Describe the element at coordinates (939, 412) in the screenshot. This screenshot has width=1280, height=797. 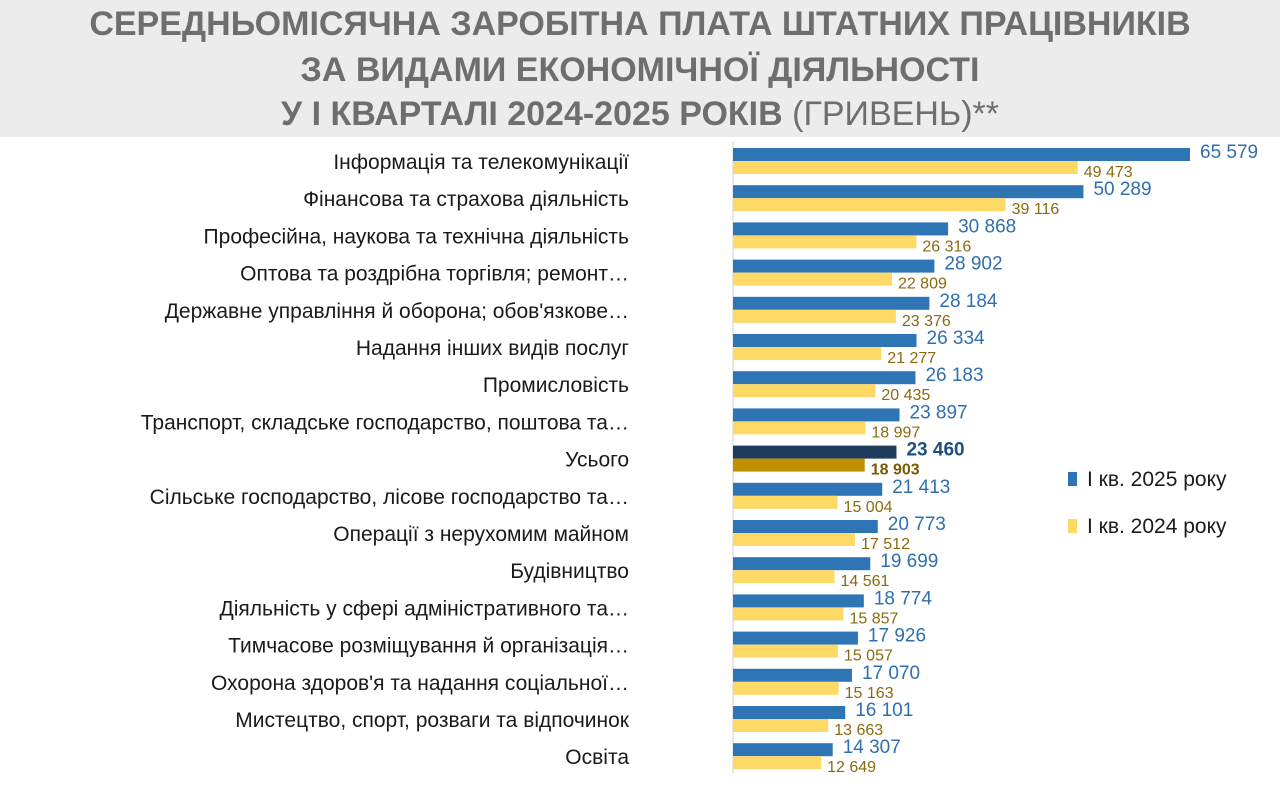
I see `data-label-2025: 23 897` at that location.